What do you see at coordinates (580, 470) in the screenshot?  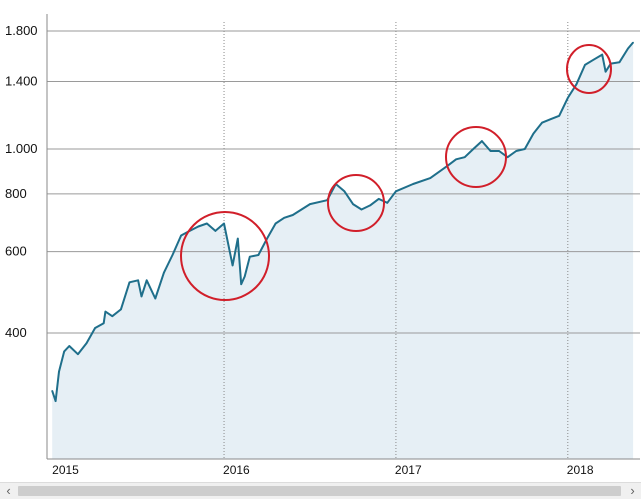 I see `x-tick-label: 2018` at bounding box center [580, 470].